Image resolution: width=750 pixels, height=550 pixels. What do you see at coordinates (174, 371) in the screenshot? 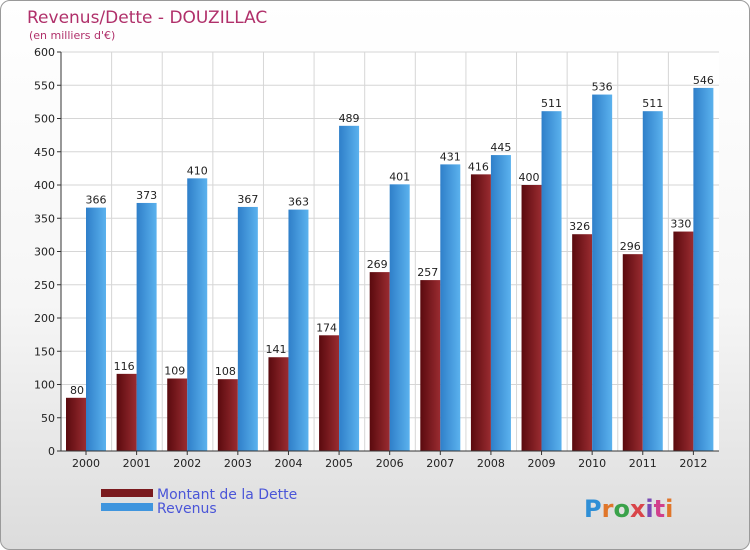
I see `data-label-debt: 109` at bounding box center [174, 371].